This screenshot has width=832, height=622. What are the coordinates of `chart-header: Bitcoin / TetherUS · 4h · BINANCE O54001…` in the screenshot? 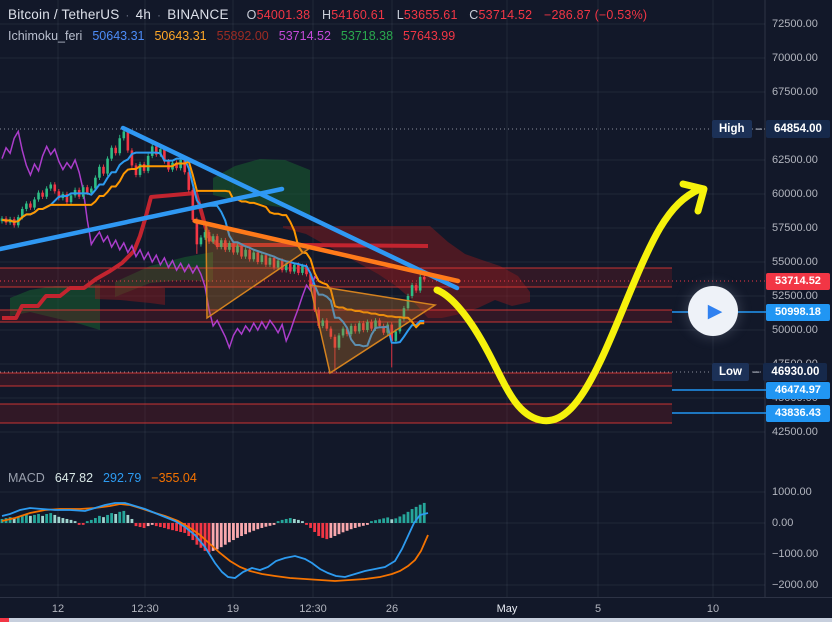 It's located at (327, 14).